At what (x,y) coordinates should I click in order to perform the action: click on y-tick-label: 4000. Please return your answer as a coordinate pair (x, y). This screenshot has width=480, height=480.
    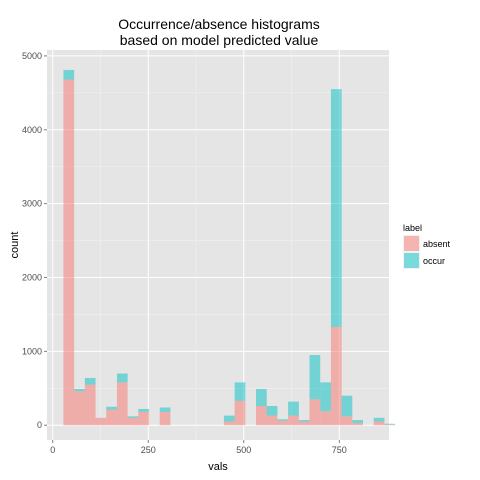
    Looking at the image, I should click on (32, 130).